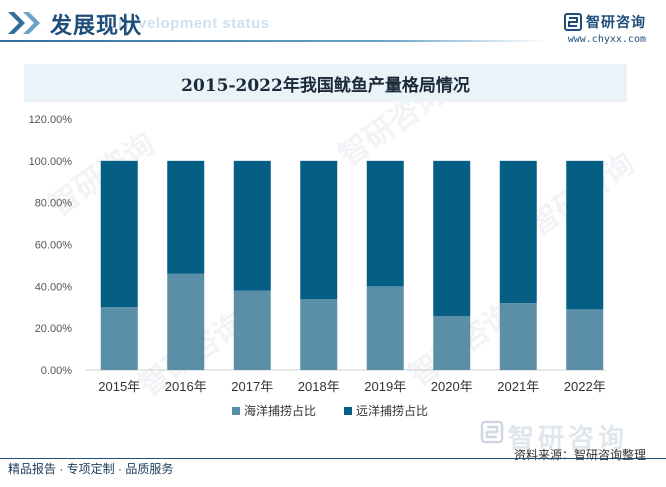  I want to click on y-tick-label: 80.00%, so click(54, 204).